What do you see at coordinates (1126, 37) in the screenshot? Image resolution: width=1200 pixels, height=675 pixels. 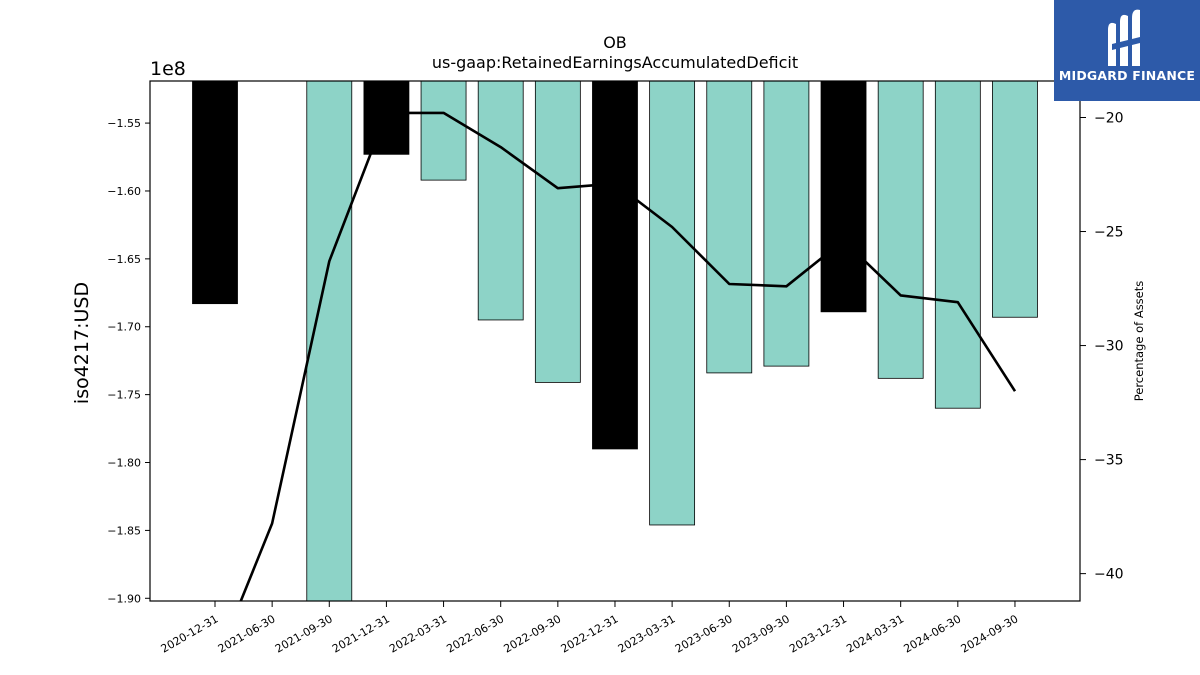 I see `midgard-logo-icon` at bounding box center [1126, 37].